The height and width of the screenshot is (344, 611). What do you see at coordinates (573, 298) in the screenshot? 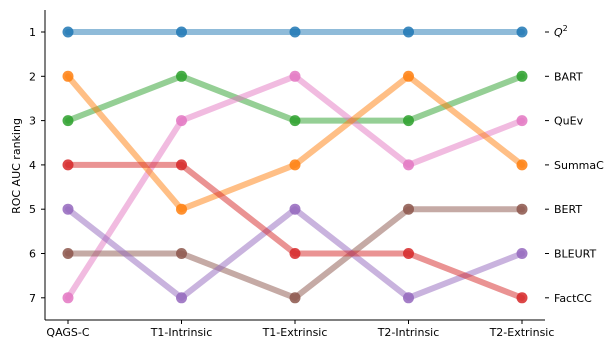
I see `series-label: FactCC` at bounding box center [573, 298].